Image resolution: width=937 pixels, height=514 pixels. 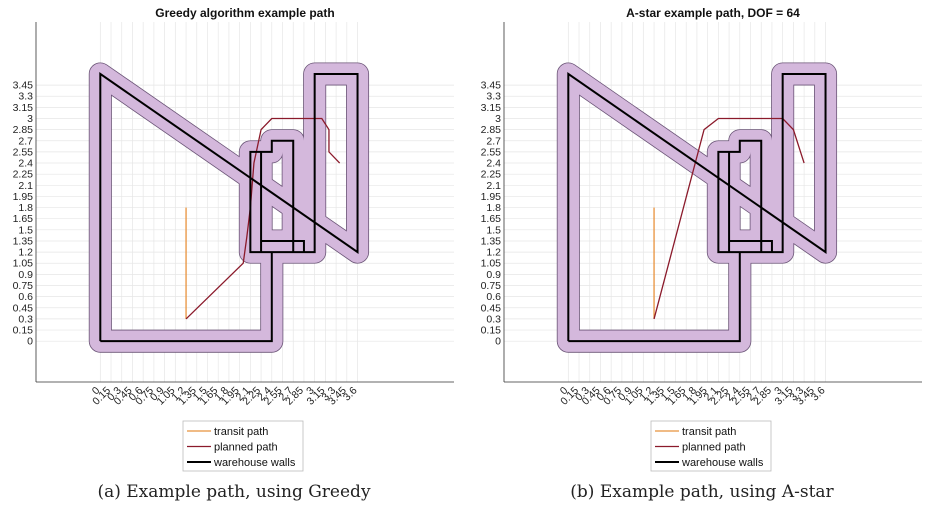 What do you see at coordinates (713, 13) in the screenshot?
I see `chart-title: A-star example path, DOF = 64` at bounding box center [713, 13].